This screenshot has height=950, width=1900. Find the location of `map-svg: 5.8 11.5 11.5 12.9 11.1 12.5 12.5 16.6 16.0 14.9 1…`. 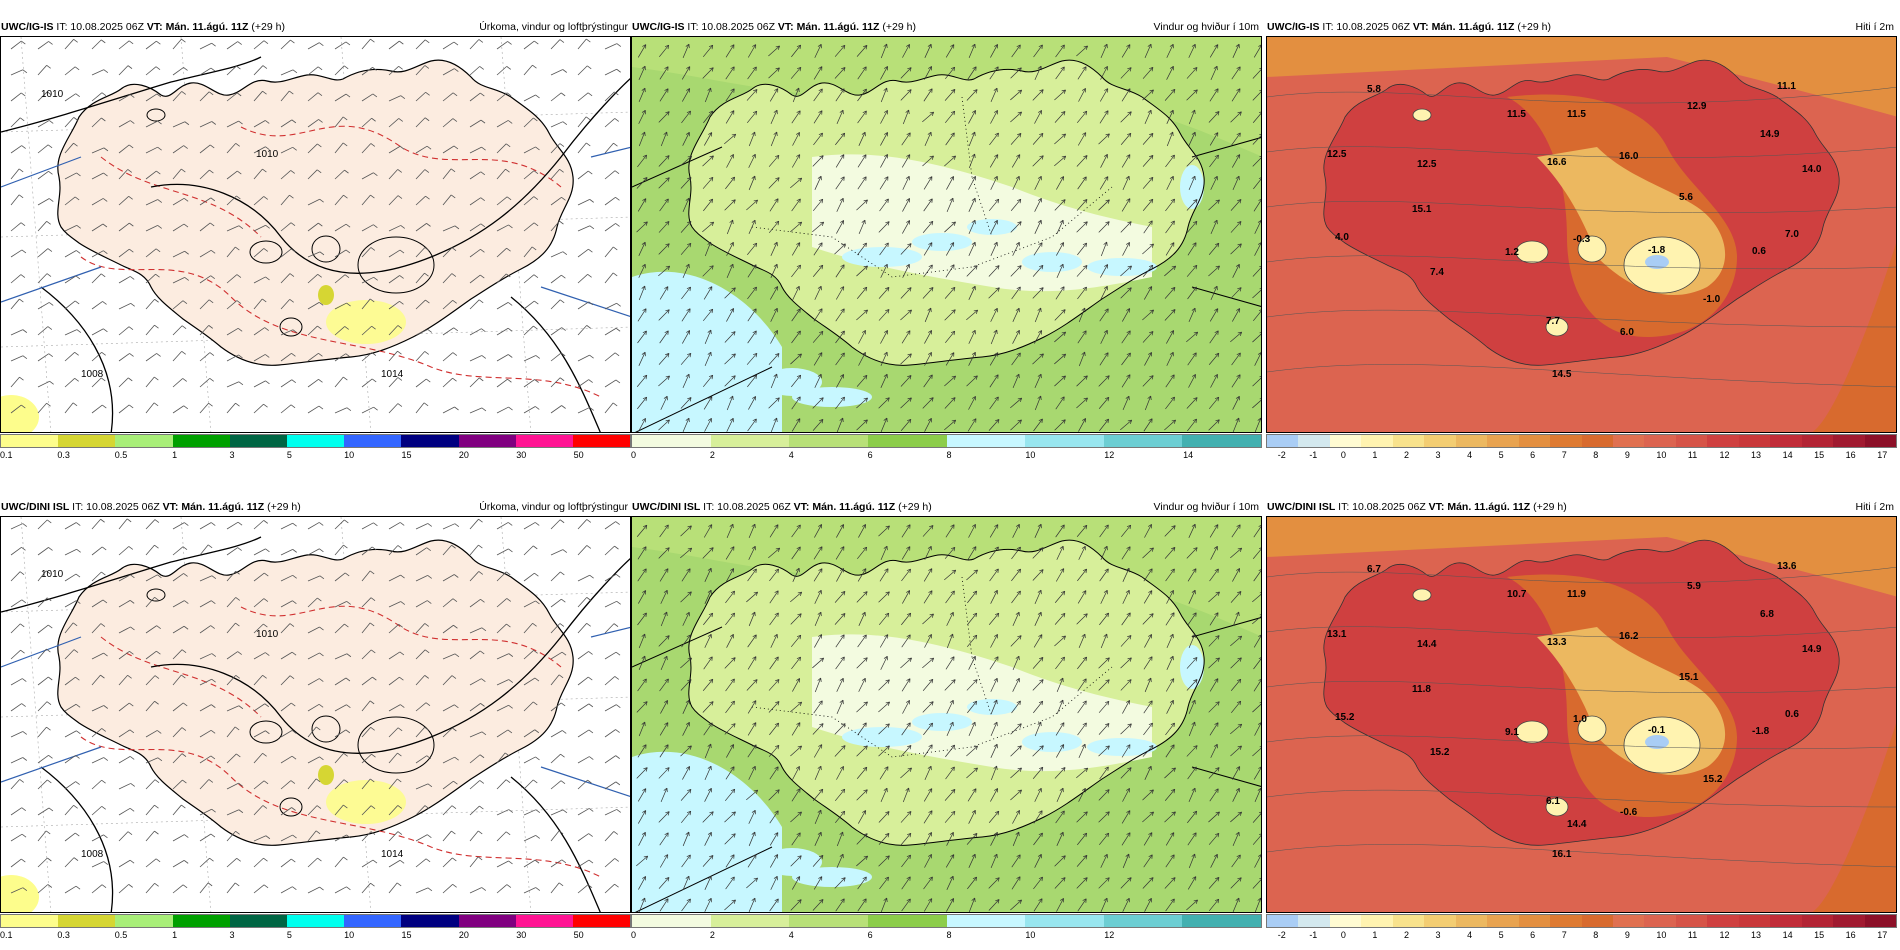

map-svg: 5.8 11.5 11.5 12.9 11.1 12.5 12.5 16.6 16.0 14.9 1… is located at coordinates (1581, 234).